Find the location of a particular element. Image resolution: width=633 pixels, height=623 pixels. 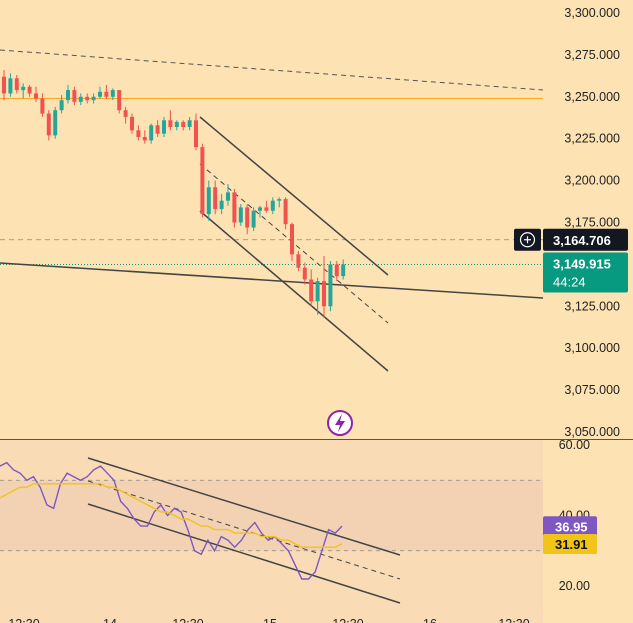

flash-icon-bolt is located at coordinates (340, 423).